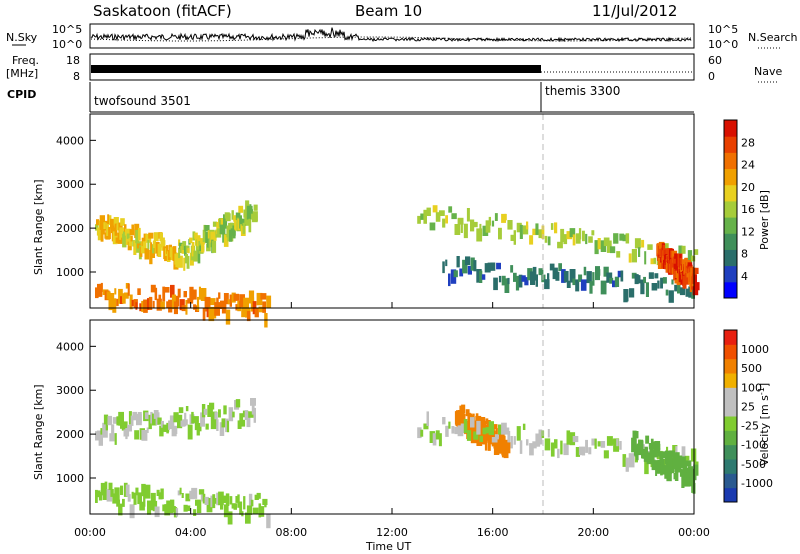 This screenshot has width=800, height=554. What do you see at coordinates (739, 209) in the screenshot?
I see `power-colorbar: 28 24 20 16 12 8 4` at bounding box center [739, 209].